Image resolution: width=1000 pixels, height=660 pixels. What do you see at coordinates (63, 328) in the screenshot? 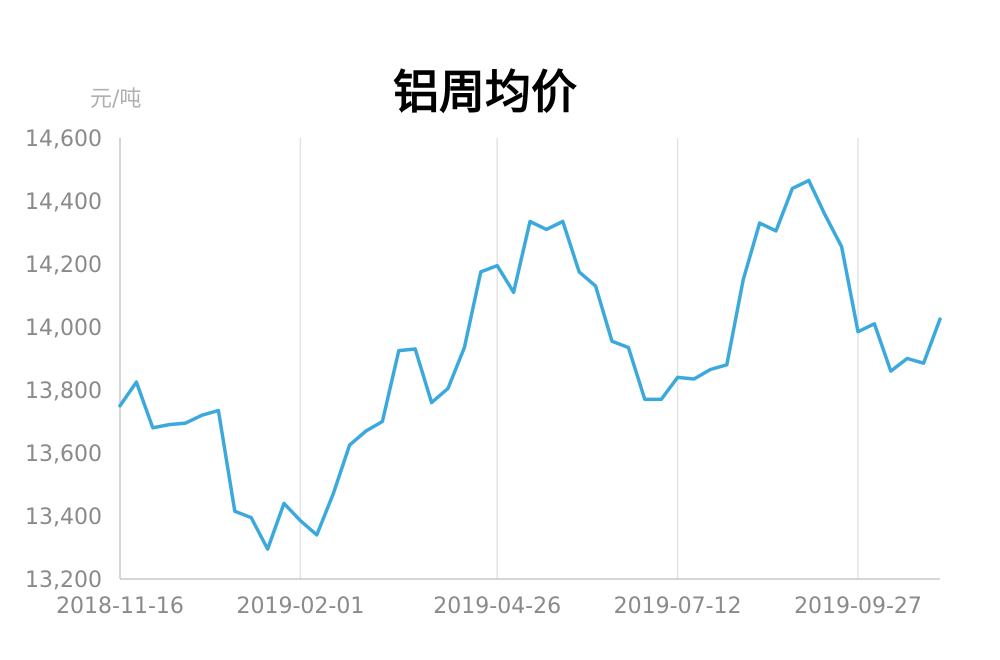
I see `y-tick-label: 14,000` at bounding box center [63, 328].